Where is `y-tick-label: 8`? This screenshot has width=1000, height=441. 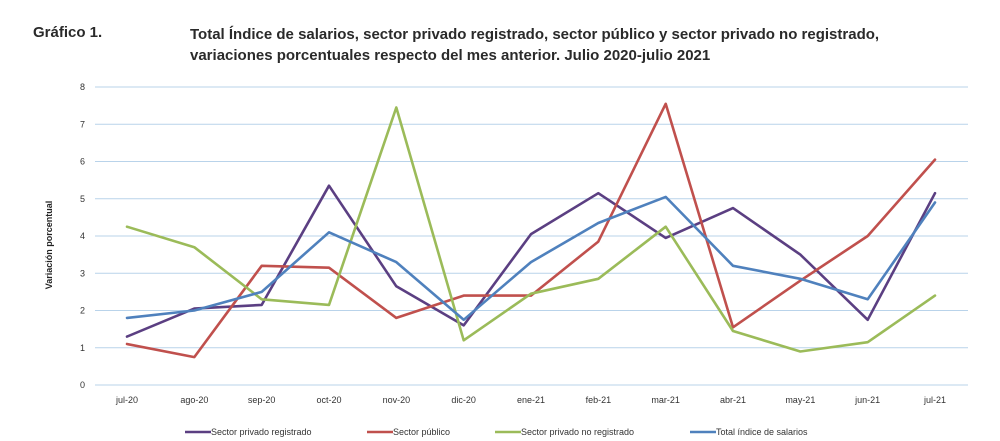 y-tick-label: 8 is located at coordinates (82, 87).